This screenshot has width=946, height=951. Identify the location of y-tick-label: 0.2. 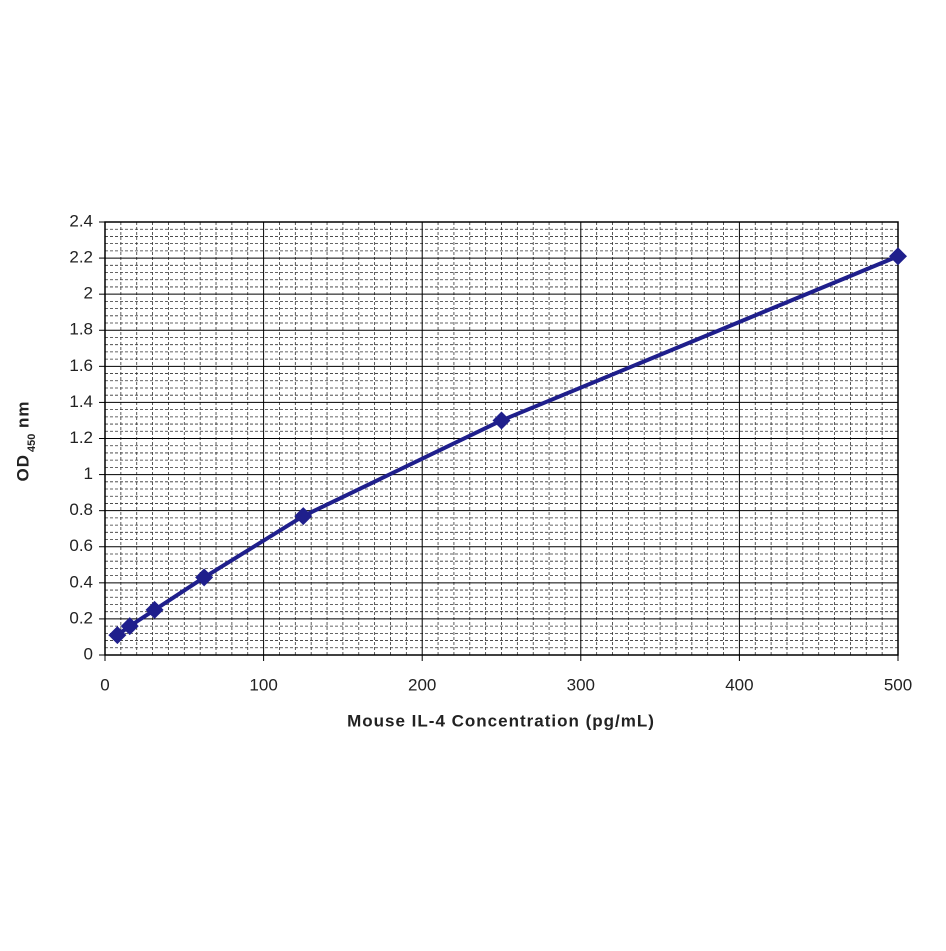
(81, 617).